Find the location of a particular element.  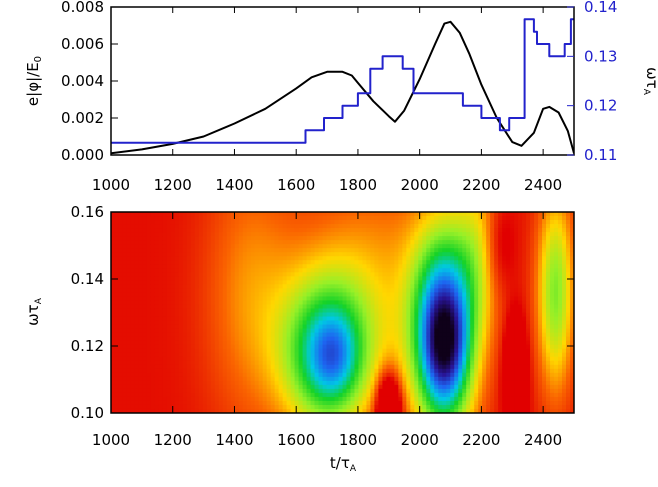

top-y2-tick-label: 0.11 is located at coordinates (600, 155).